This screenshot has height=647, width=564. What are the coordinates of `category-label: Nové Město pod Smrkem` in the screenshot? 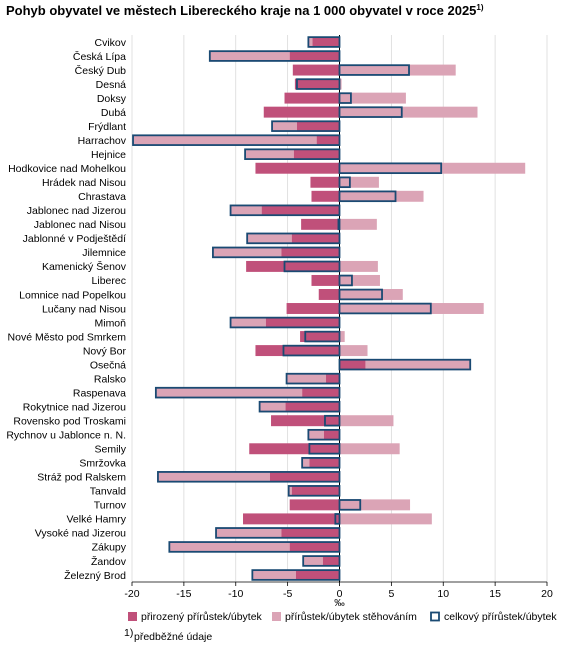 It's located at (67, 337).